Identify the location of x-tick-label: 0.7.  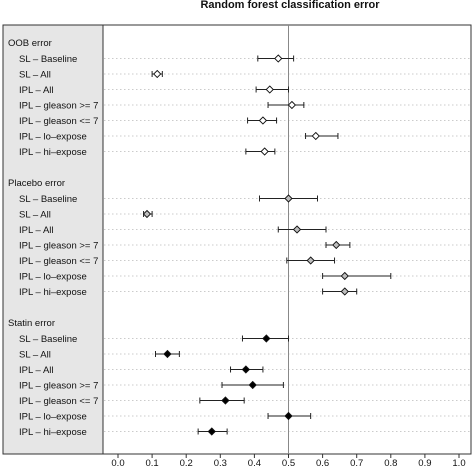
(356, 462).